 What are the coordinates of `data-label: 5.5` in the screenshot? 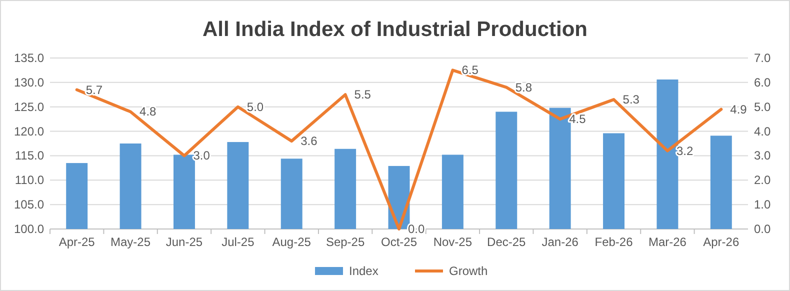 It's located at (363, 95).